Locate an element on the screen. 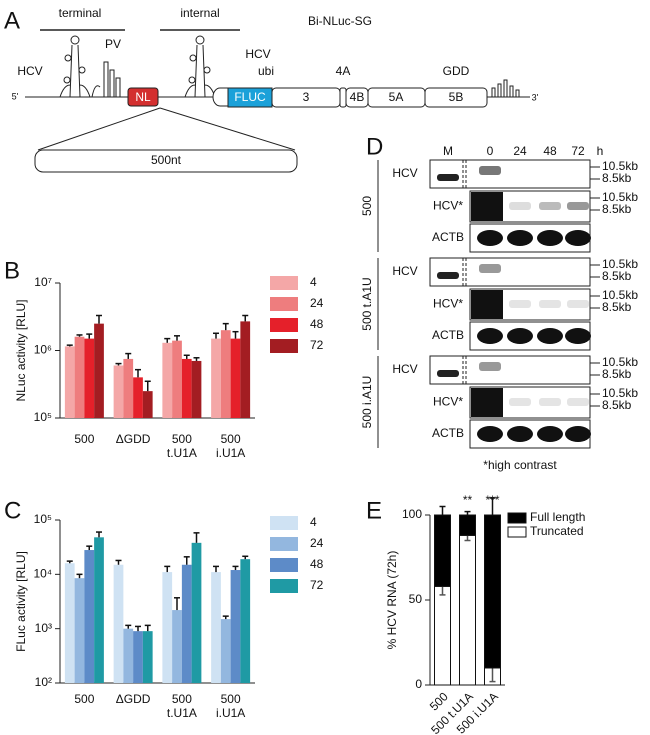  y-tick-label: 10⁶ is located at coordinates (43, 350).